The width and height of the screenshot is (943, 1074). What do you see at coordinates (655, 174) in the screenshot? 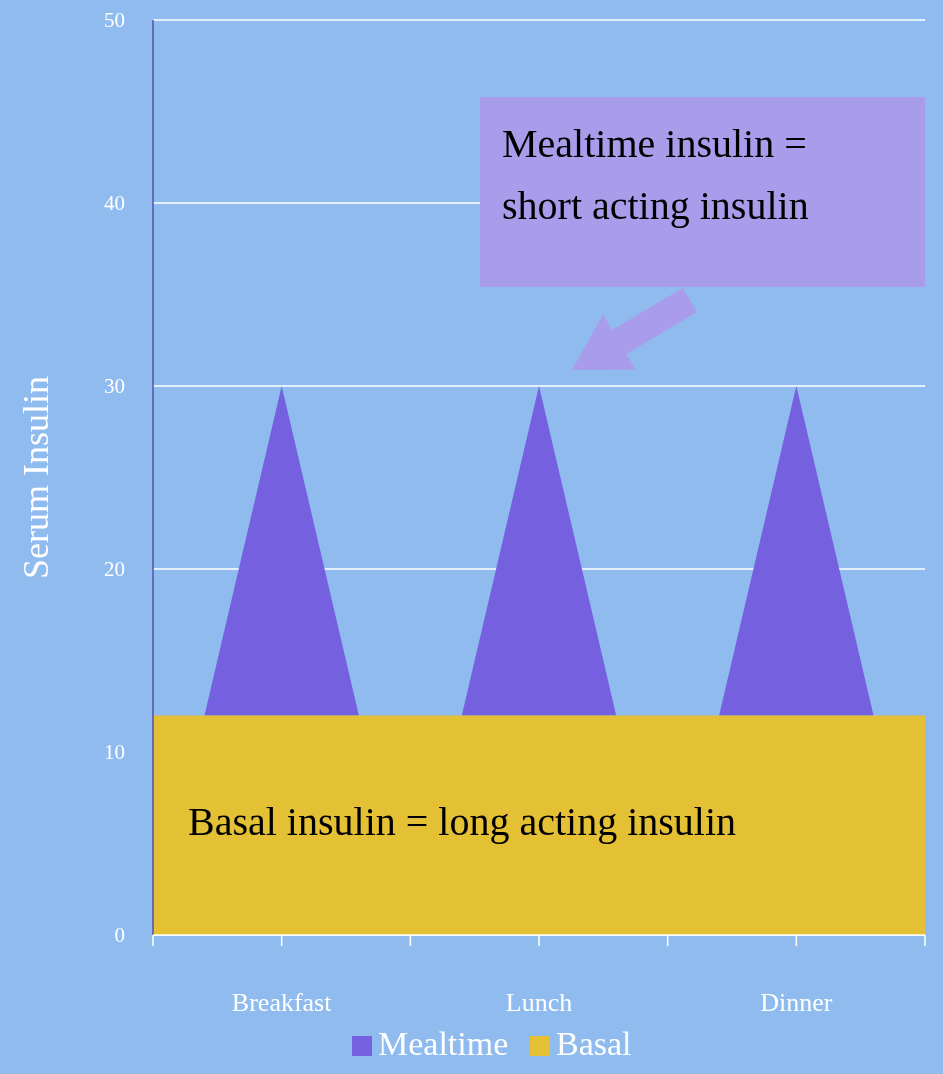
I see `annotation: Mealtime insulin = short acting insulin` at bounding box center [655, 174].